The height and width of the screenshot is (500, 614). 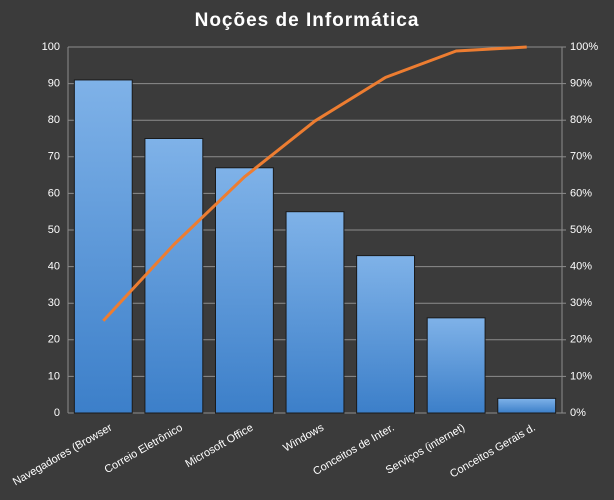 What do you see at coordinates (581, 157) in the screenshot?
I see `y2-tick-label: 70%` at bounding box center [581, 157].